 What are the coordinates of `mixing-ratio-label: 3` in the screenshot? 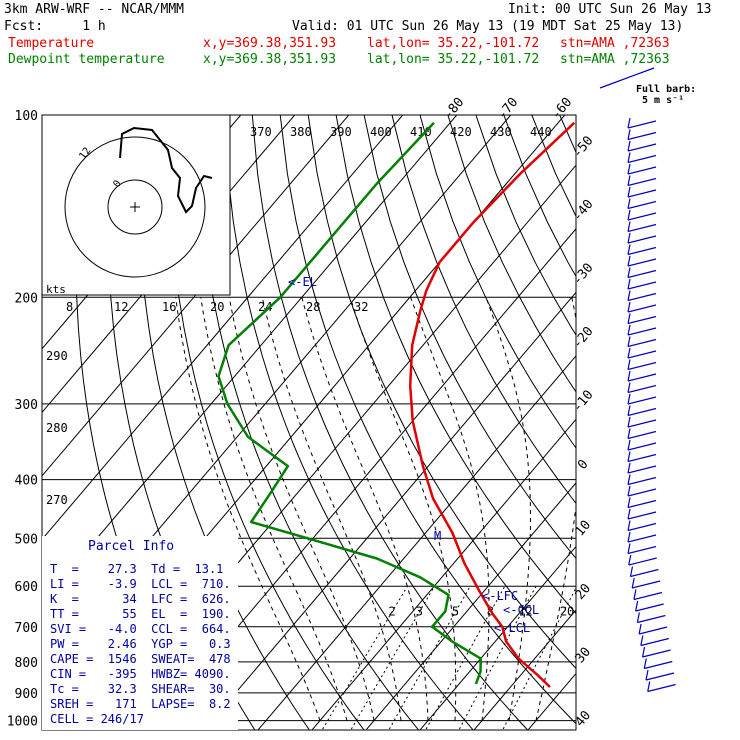 It's located at (419, 611).